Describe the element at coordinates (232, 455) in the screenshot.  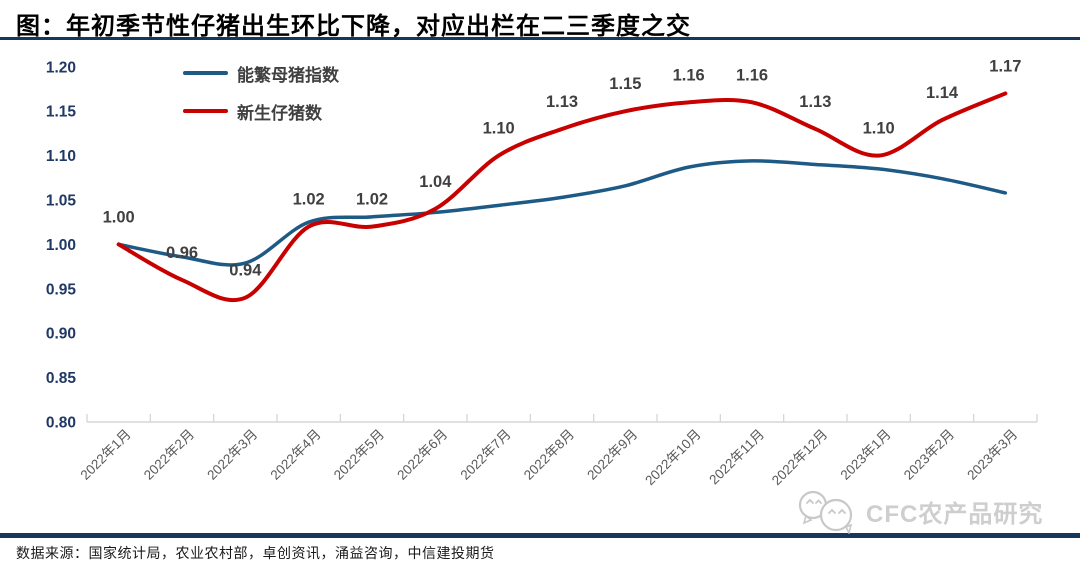
I see `svg-text: 2022年3月` at that location.